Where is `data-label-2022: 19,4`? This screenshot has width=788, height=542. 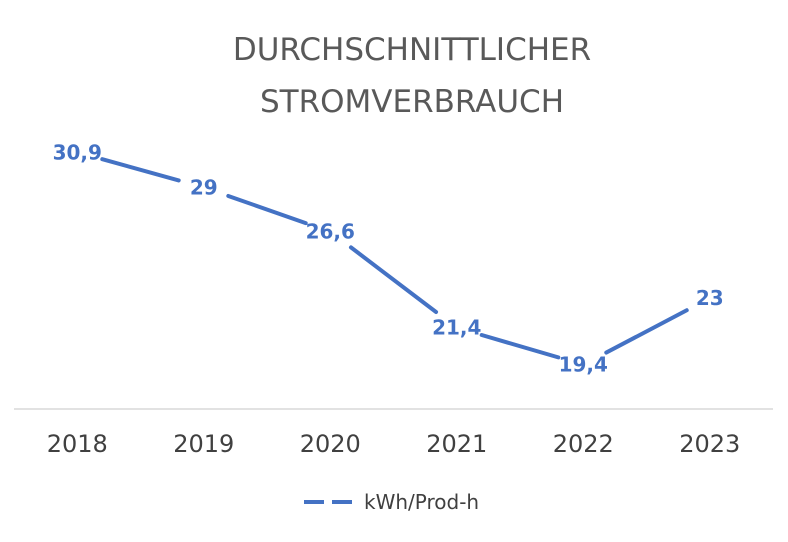
data-label-2022: 19,4 is located at coordinates (583, 365).